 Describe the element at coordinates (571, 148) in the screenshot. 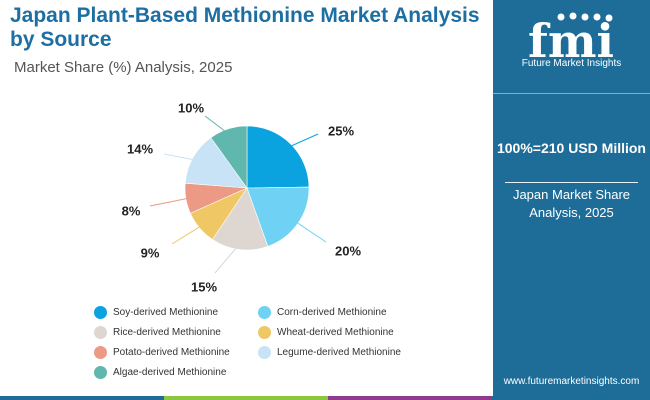

I see `market-total: 100%=210 USD Million` at that location.